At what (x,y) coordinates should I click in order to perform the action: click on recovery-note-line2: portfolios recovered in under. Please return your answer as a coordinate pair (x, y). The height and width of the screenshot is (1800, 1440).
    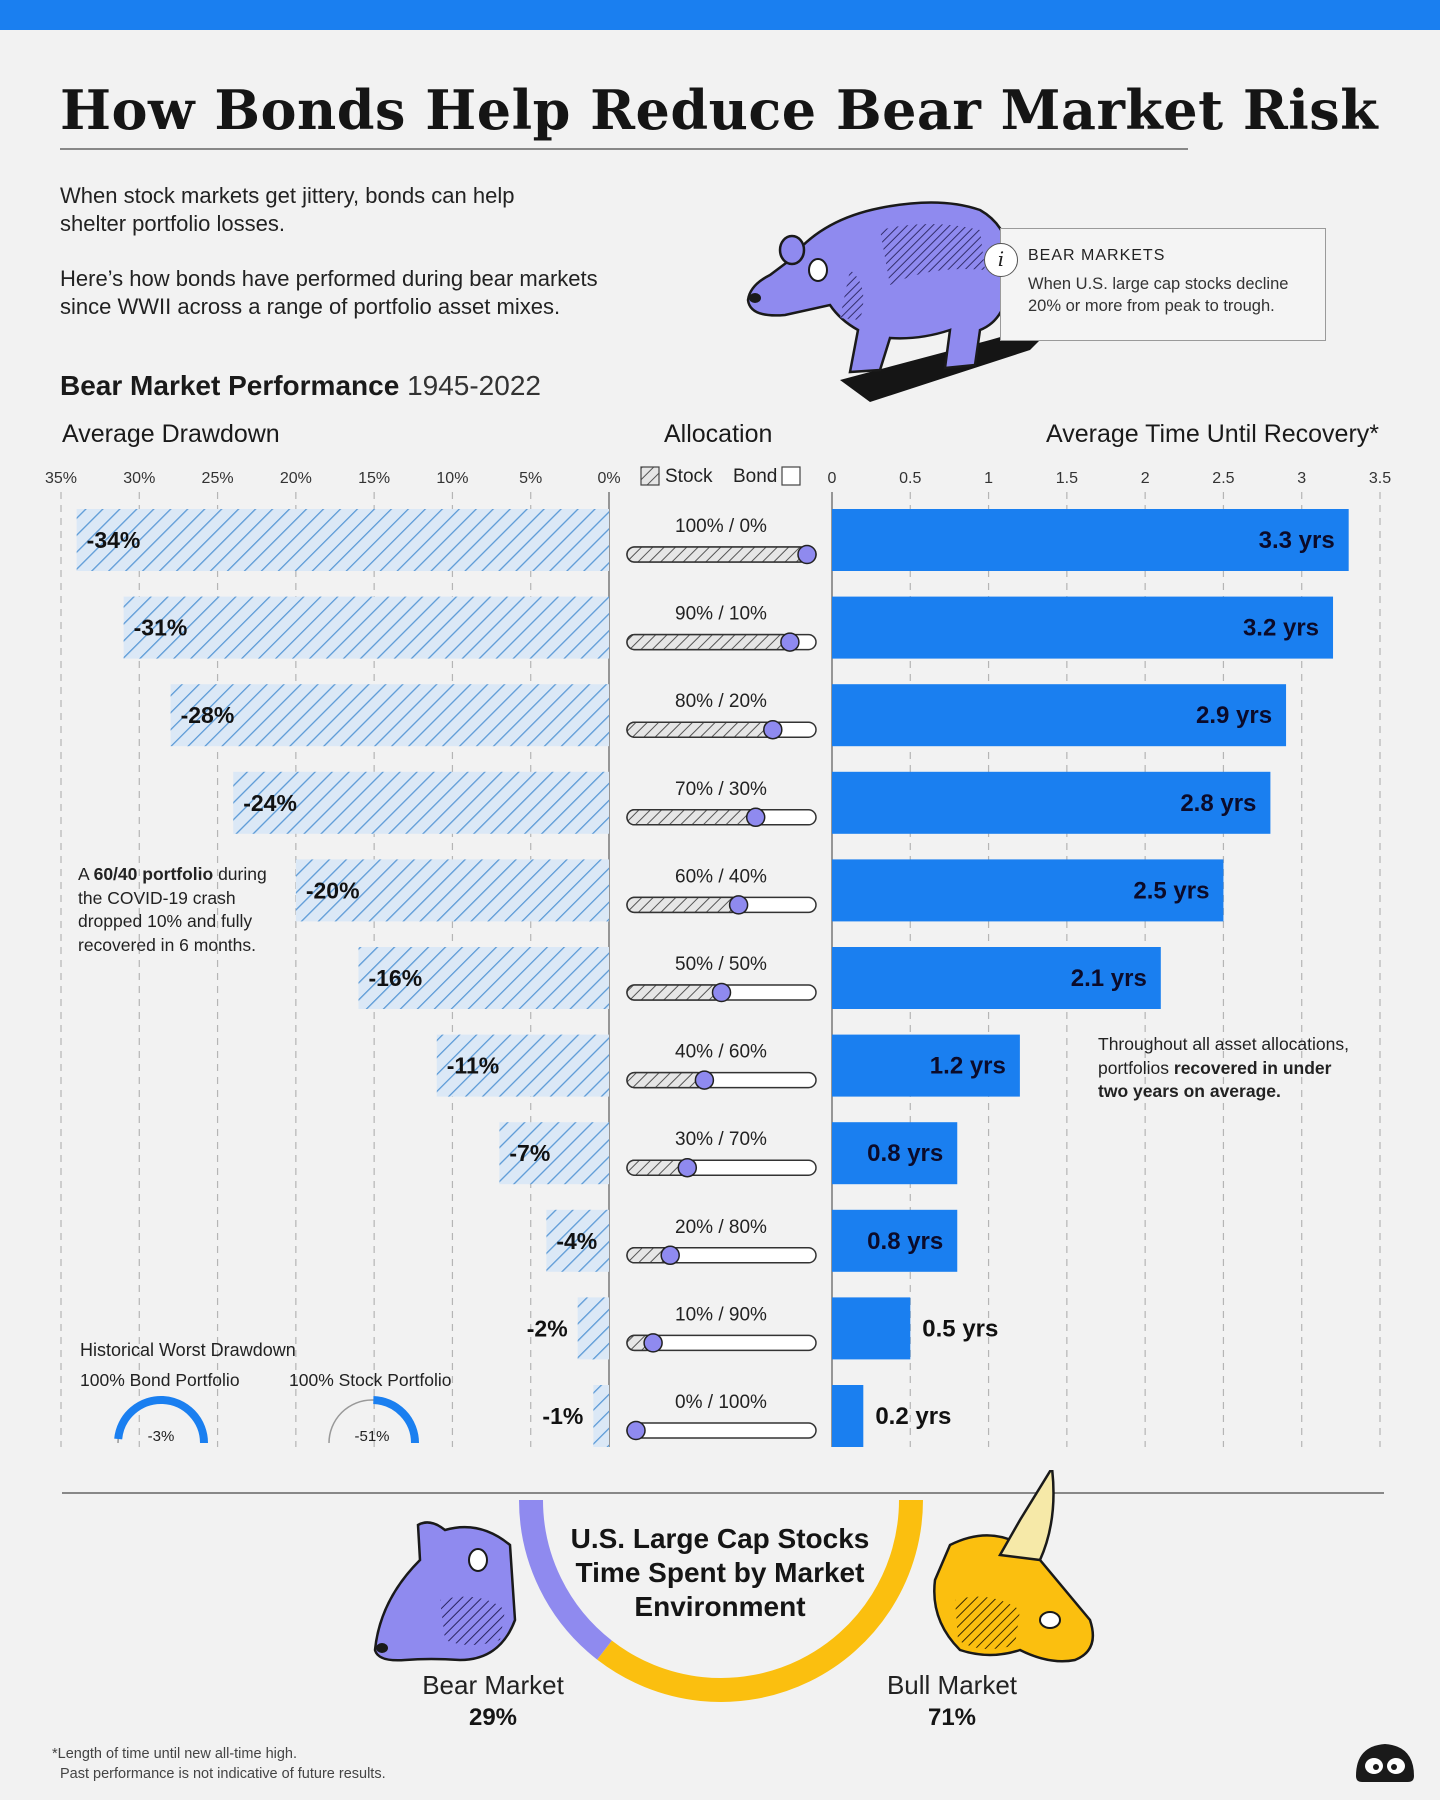
    Looking at the image, I should click on (1243, 1069).